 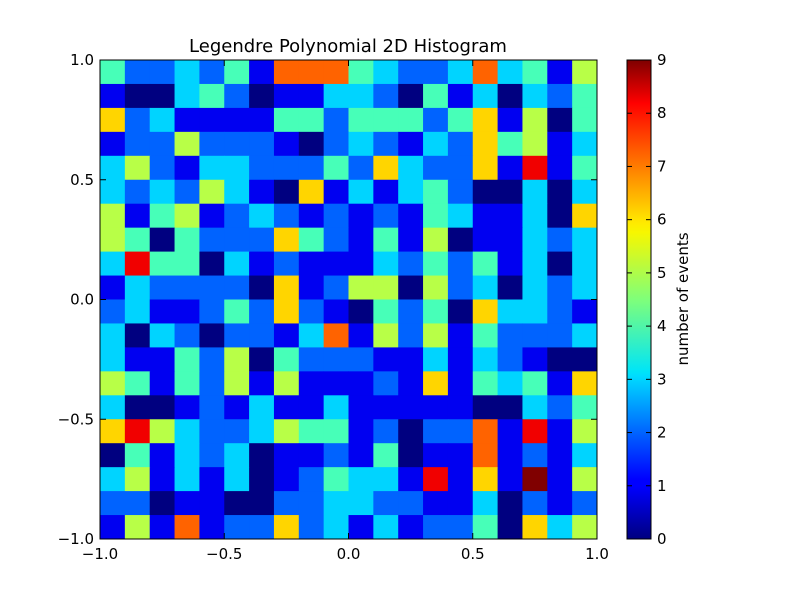 What do you see at coordinates (683, 298) in the screenshot?
I see `colorbar-label: number of events` at bounding box center [683, 298].